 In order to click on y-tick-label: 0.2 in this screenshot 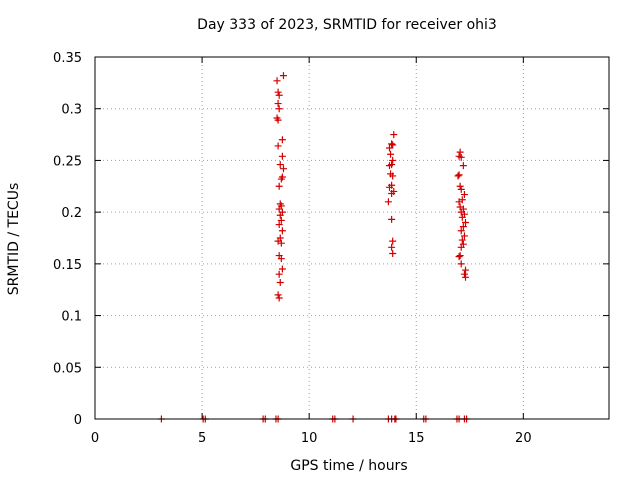, I will do `click(71, 213)`.